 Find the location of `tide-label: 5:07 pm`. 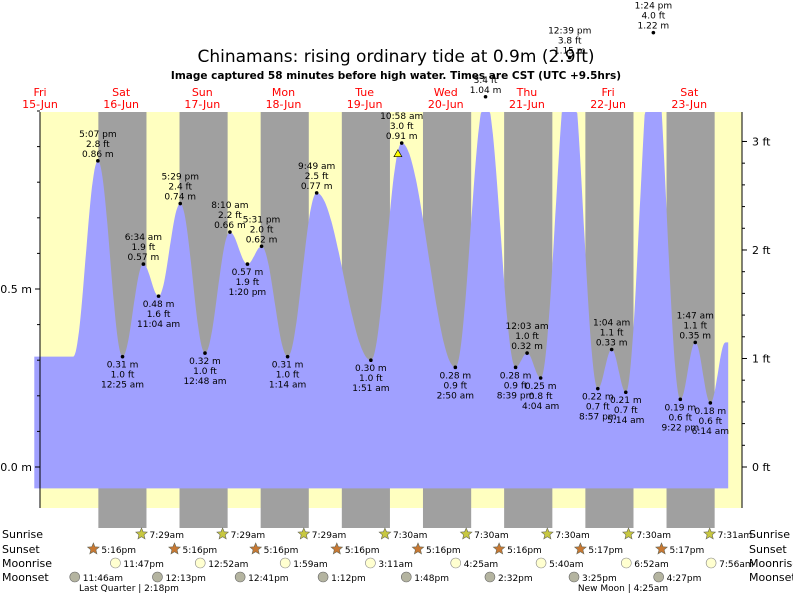

tide-label: 5:07 pm is located at coordinates (98, 135).